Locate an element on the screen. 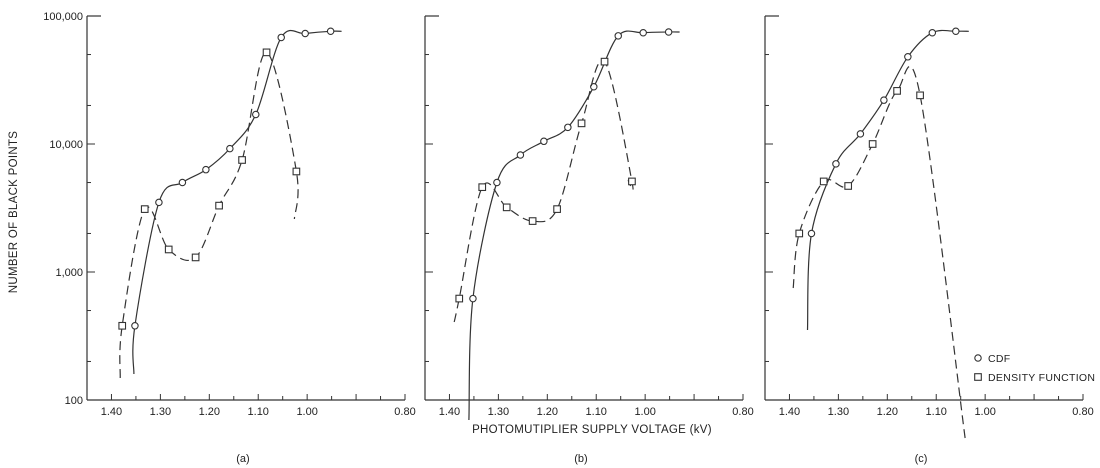 The image size is (1100, 468). panel-label: (c) is located at coordinates (921, 459).